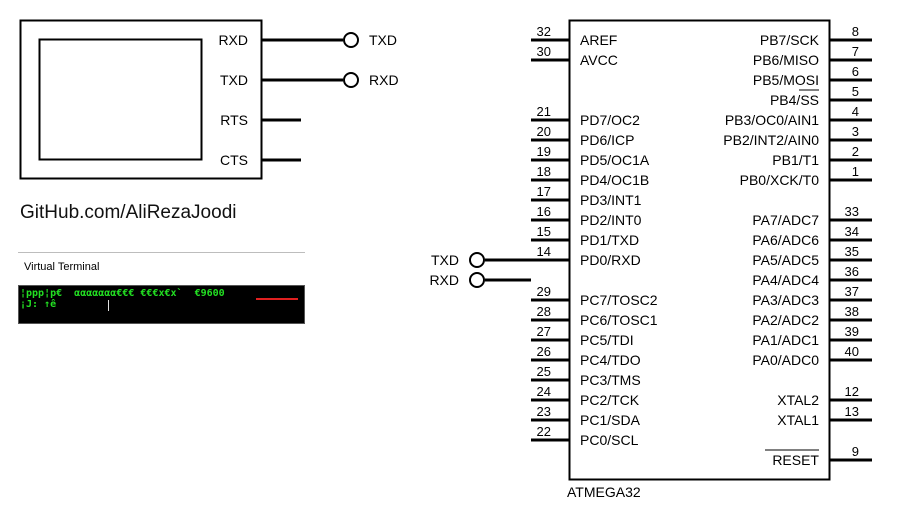 Image resolution: width=901 pixels, height=505 pixels. I want to click on pin-label: PD1/TXD, so click(609, 240).